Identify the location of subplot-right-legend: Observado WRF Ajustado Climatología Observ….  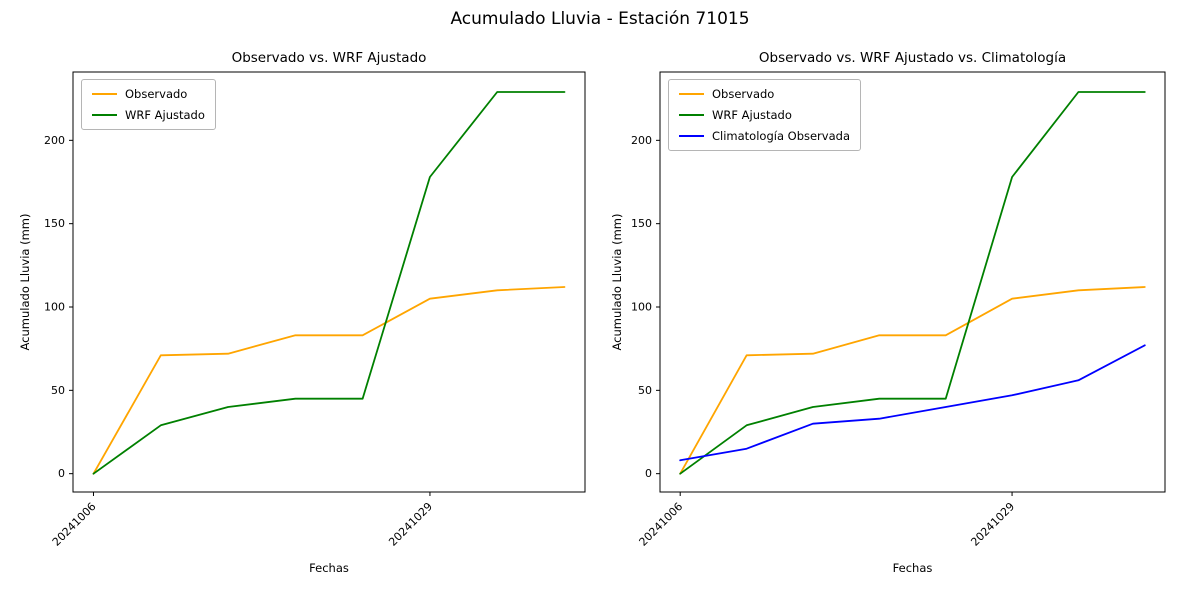
(764, 115).